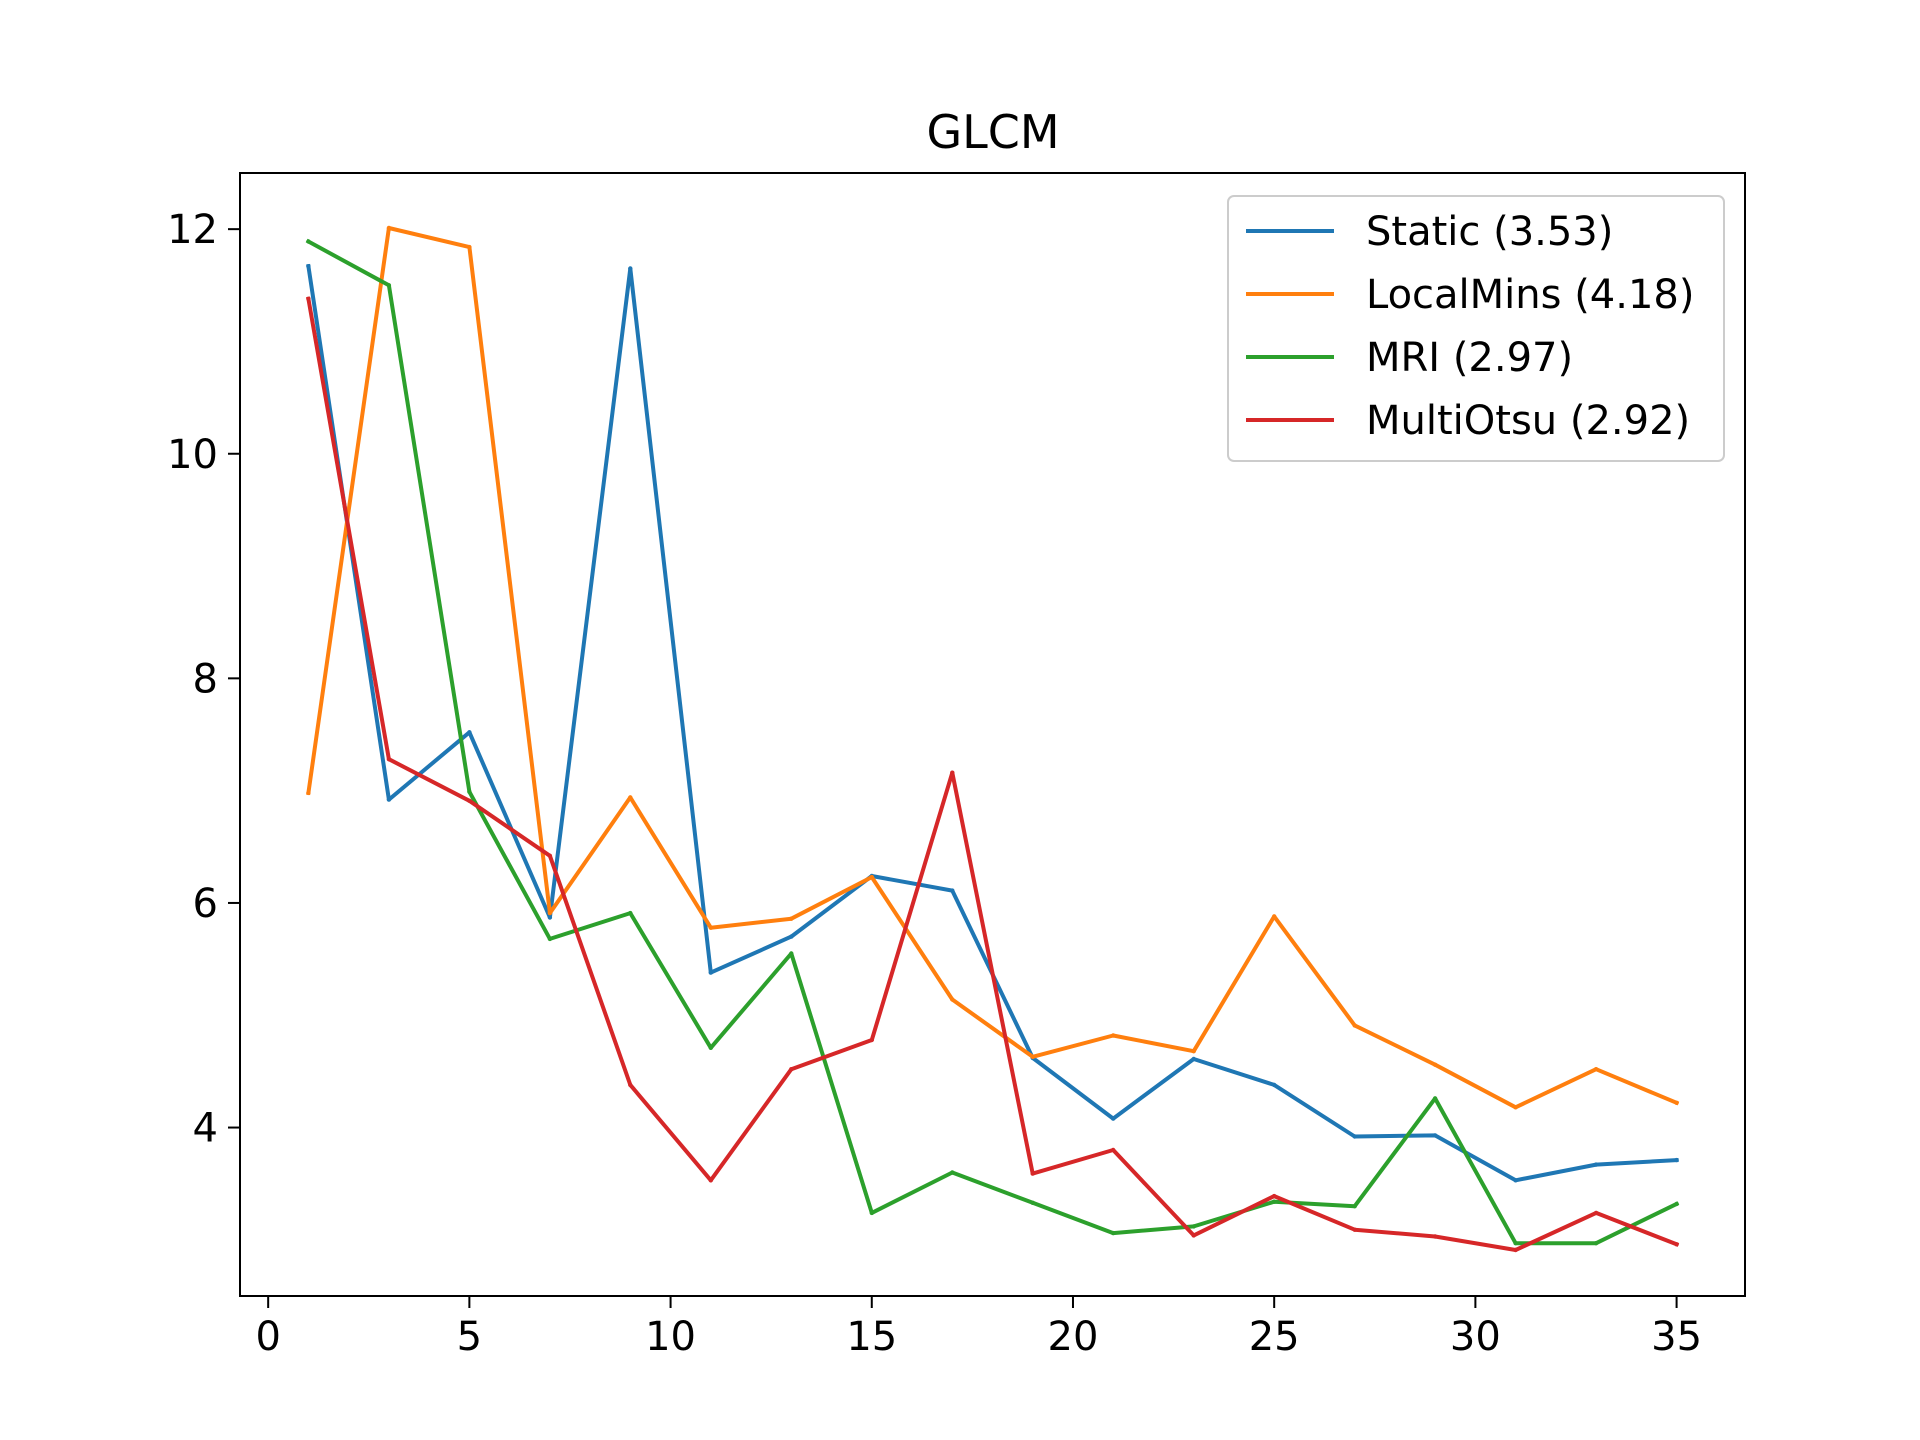 The image size is (1920, 1440). What do you see at coordinates (1274, 1337) in the screenshot?
I see `x-tick-label: 25` at bounding box center [1274, 1337].